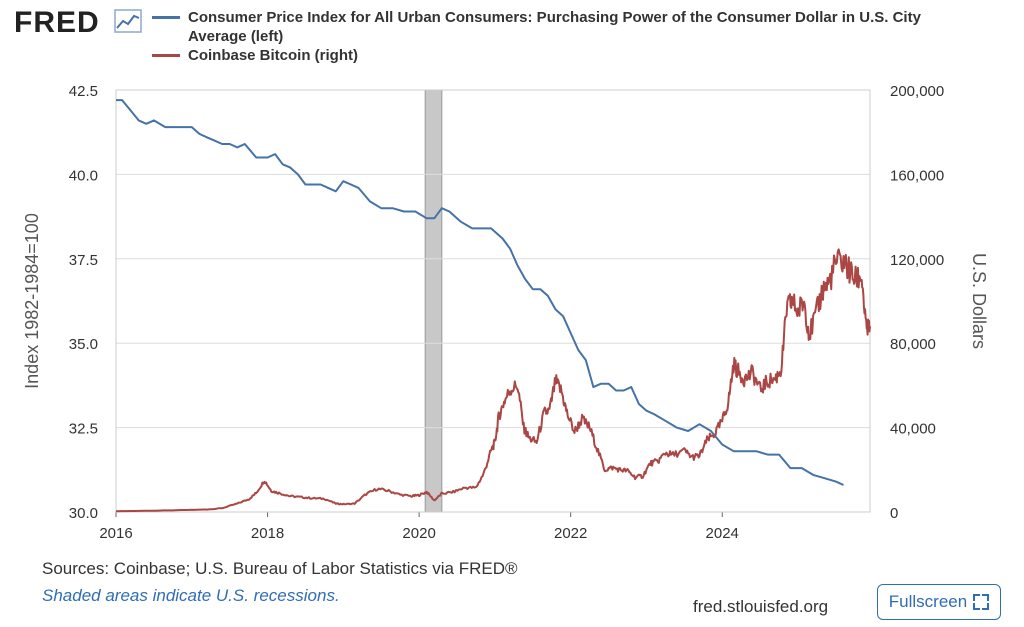 The width and height of the screenshot is (1024, 627). What do you see at coordinates (83, 513) in the screenshot?
I see `y-left-tick-0: 30.0` at bounding box center [83, 513].